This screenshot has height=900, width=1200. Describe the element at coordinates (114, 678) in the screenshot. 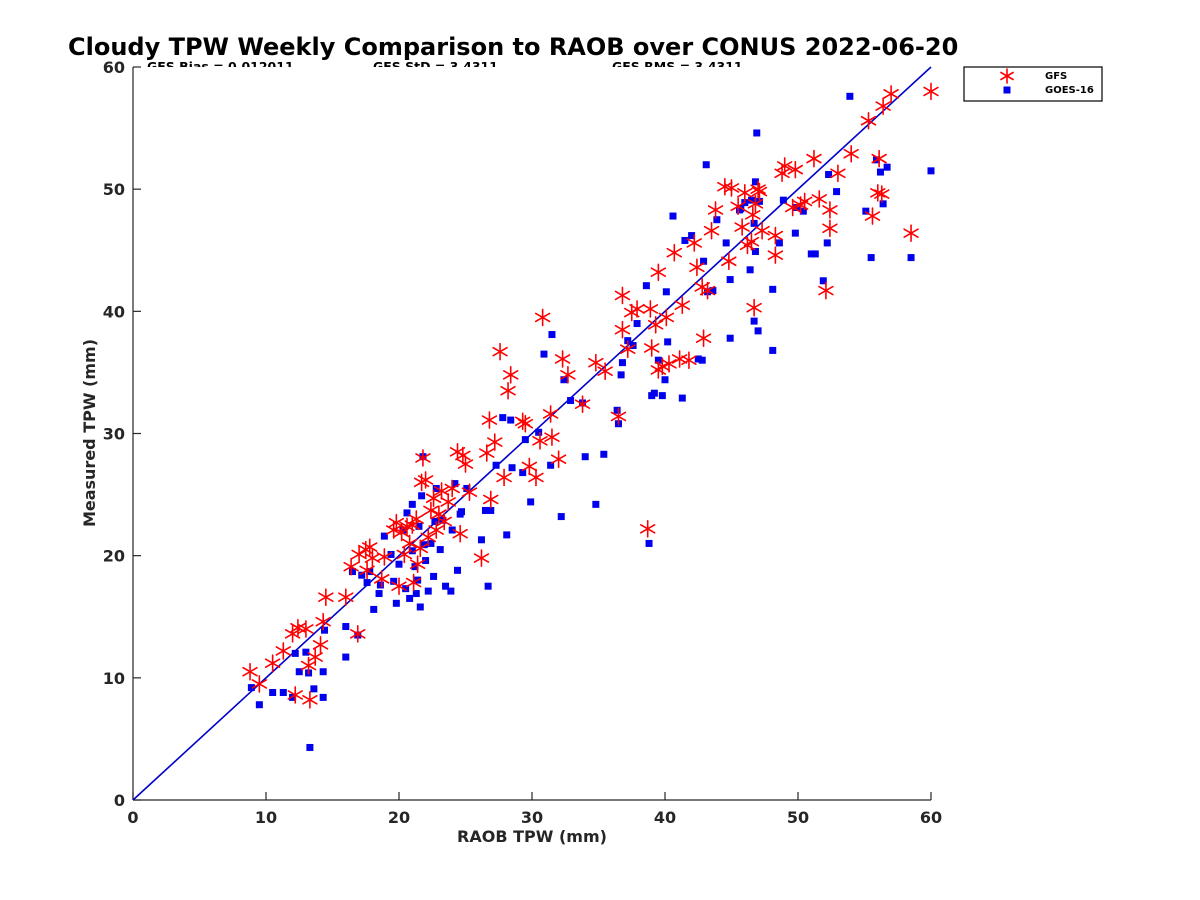

I see `y-tick-label: 10` at that location.